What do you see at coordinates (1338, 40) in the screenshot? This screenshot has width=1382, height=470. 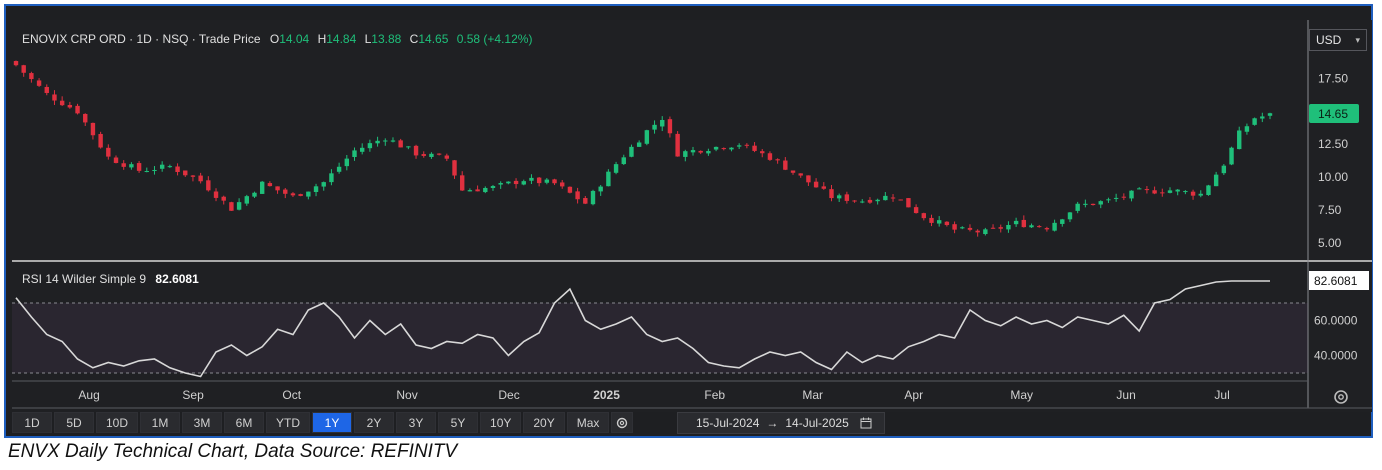 I see `currency-select: USD ▾` at bounding box center [1338, 40].